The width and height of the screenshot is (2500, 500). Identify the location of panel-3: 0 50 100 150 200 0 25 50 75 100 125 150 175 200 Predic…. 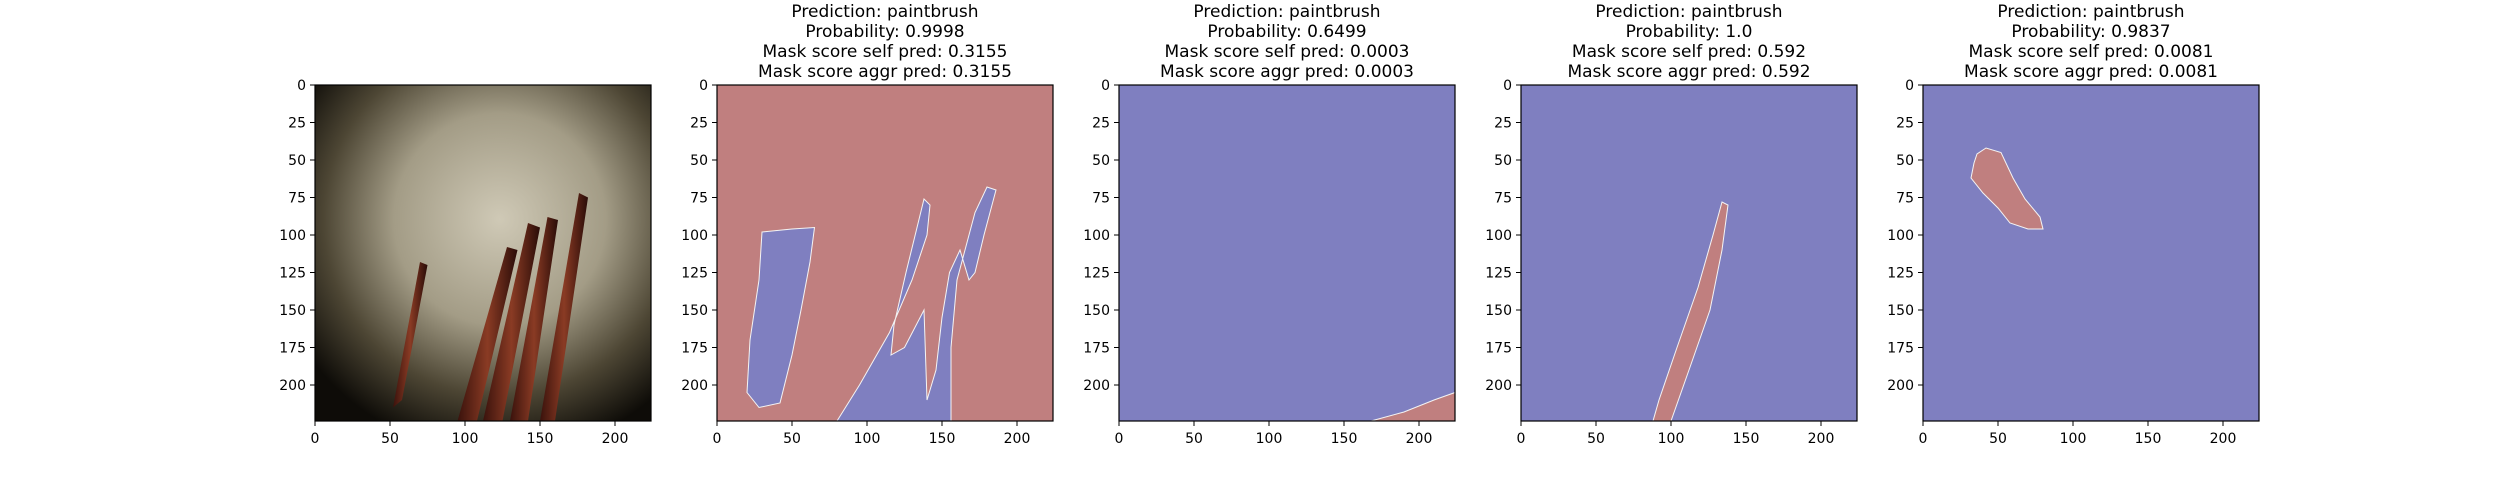
(1269, 224).